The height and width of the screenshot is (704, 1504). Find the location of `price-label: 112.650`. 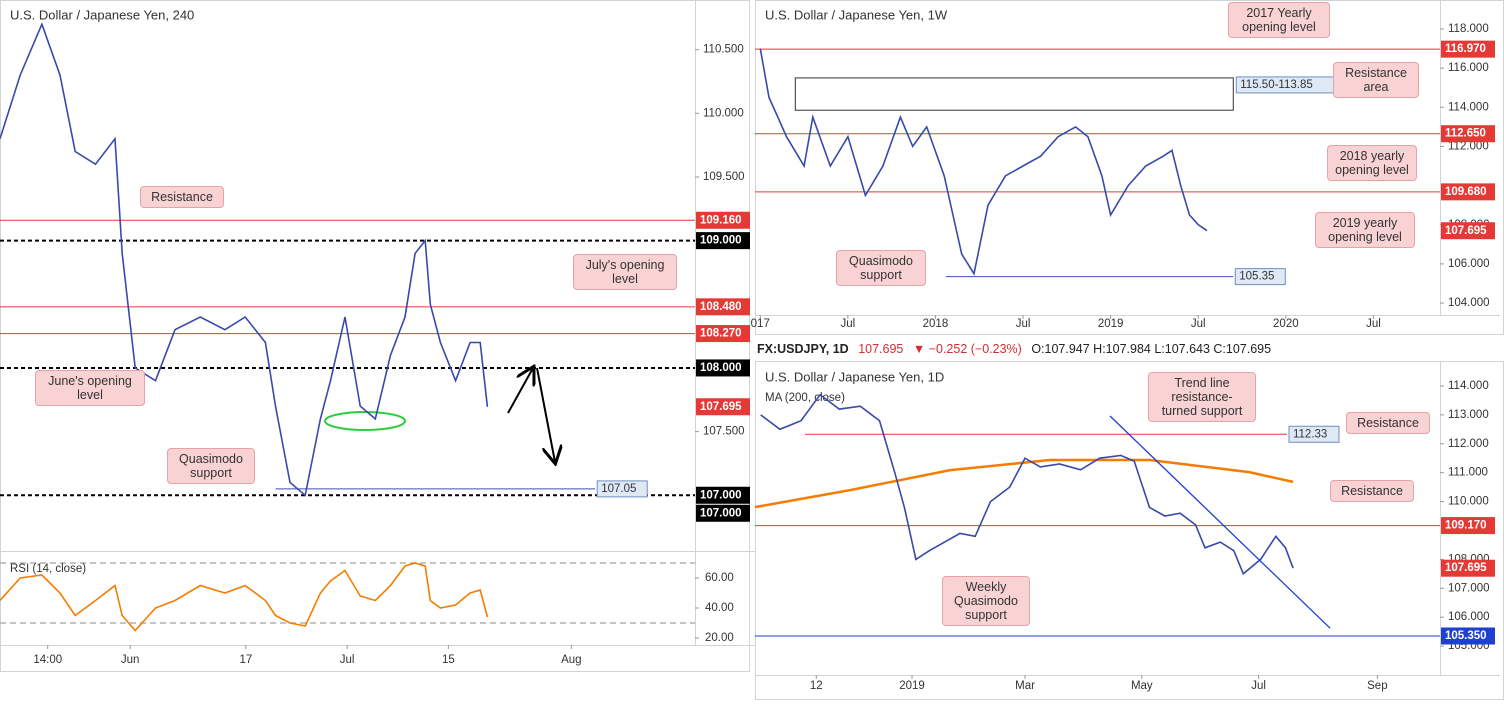

price-label: 112.650 is located at coordinates (1465, 134).